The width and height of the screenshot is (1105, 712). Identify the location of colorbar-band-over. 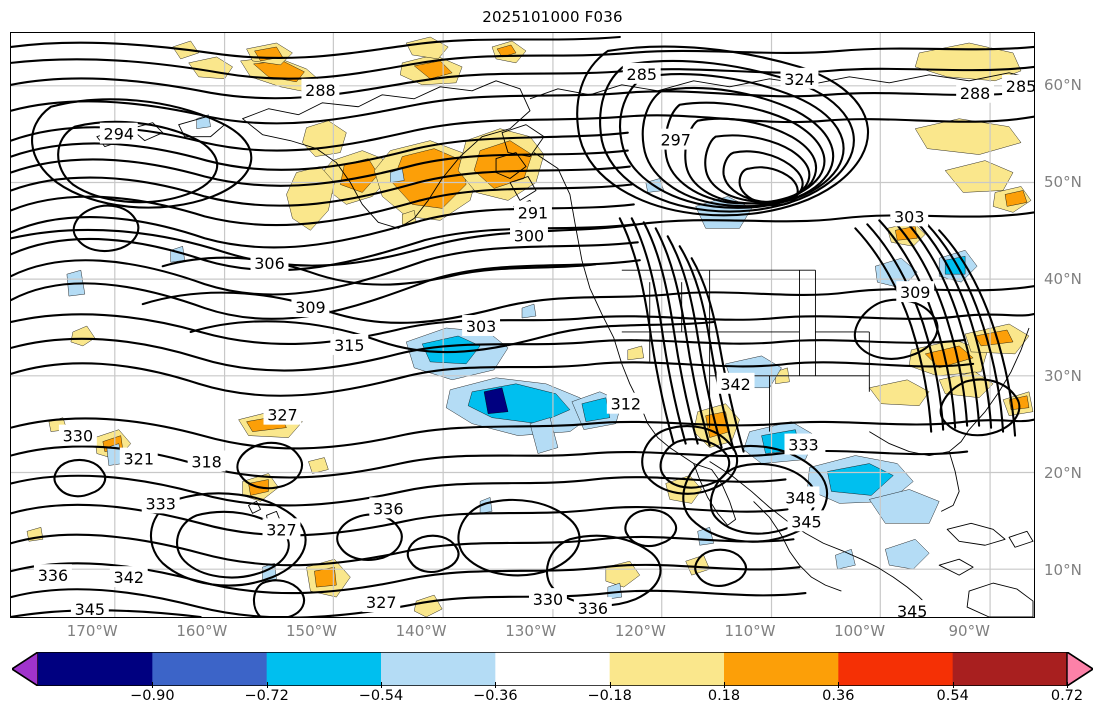
(1079, 669).